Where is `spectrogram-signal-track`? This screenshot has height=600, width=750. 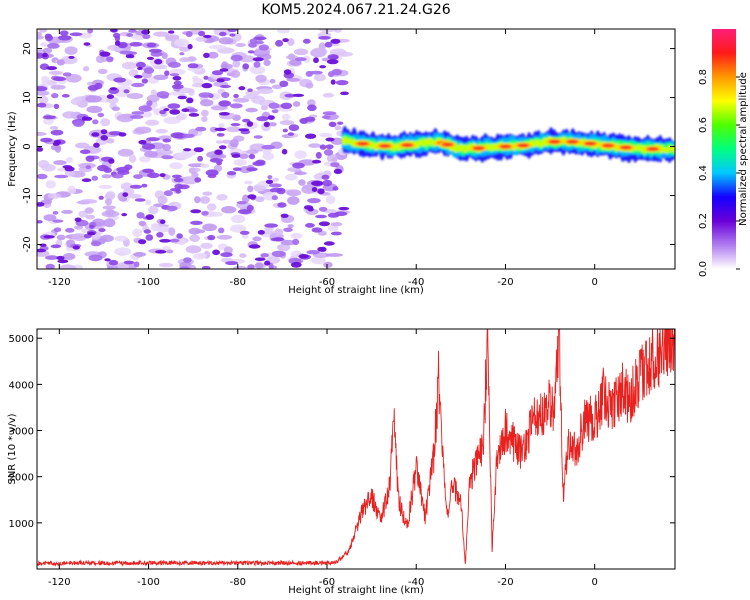 spectrogram-signal-track is located at coordinates (508, 144).